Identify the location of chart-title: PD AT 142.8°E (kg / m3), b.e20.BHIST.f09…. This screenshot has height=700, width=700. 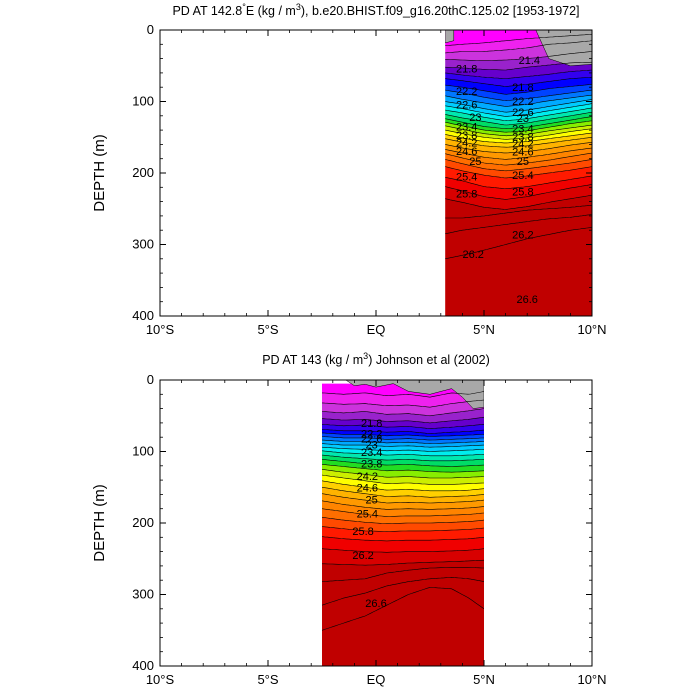
(375, 10).